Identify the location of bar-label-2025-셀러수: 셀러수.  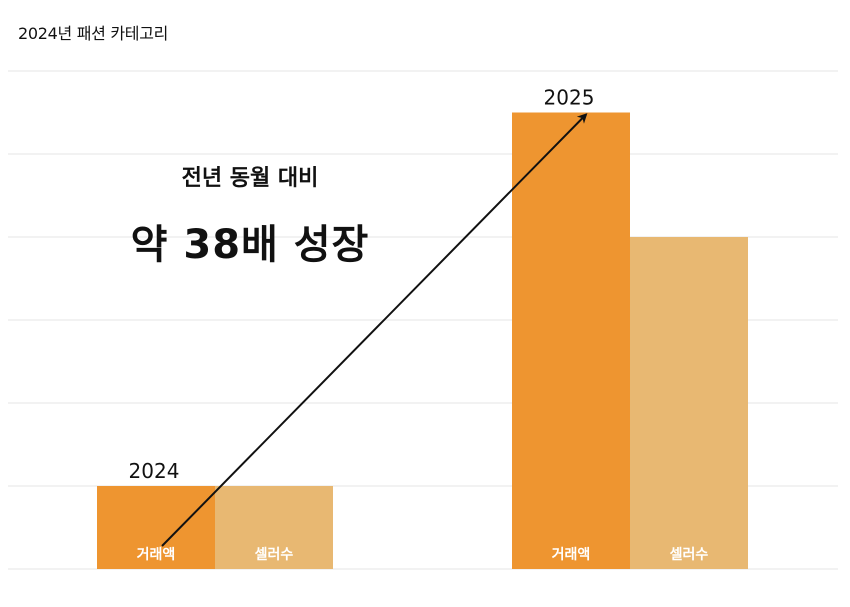
(689, 555).